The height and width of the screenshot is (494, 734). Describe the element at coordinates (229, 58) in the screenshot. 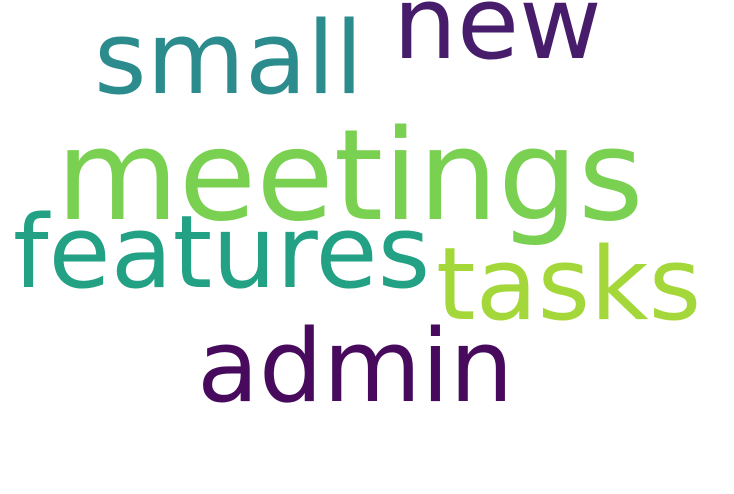

I see `word-small: small` at that location.